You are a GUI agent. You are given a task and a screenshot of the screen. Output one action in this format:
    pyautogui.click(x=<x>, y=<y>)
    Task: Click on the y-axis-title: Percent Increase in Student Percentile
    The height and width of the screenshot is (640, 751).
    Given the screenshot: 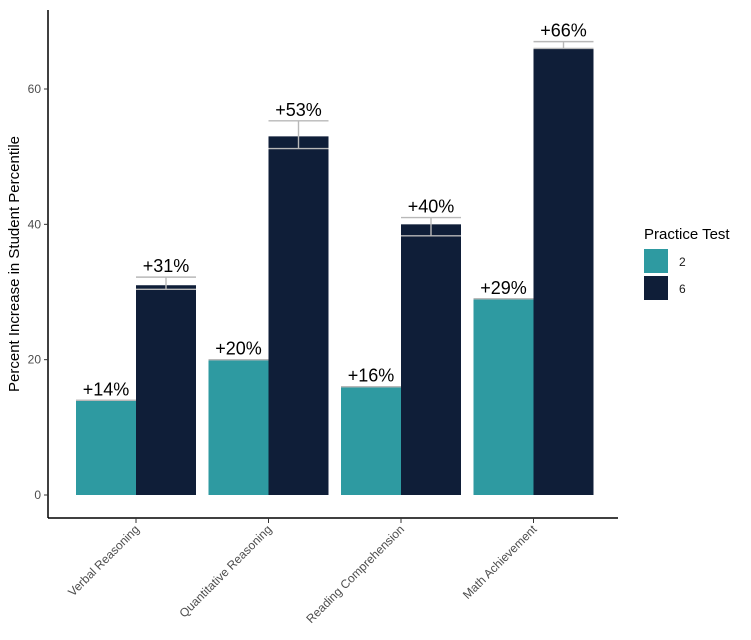 What is the action you would take?
    pyautogui.click(x=14, y=264)
    